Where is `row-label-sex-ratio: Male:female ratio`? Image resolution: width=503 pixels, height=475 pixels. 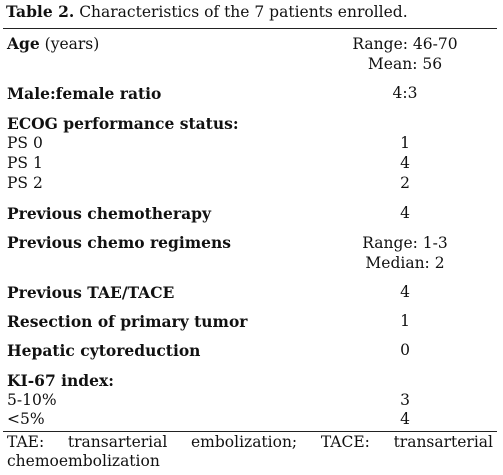
row-label-sex-ratio: Male:female ratio is located at coordinates (84, 93).